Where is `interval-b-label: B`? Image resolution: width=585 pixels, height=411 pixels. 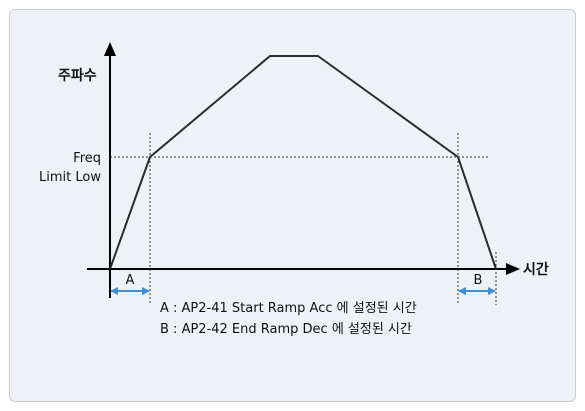
interval-b-label: B is located at coordinates (478, 280).